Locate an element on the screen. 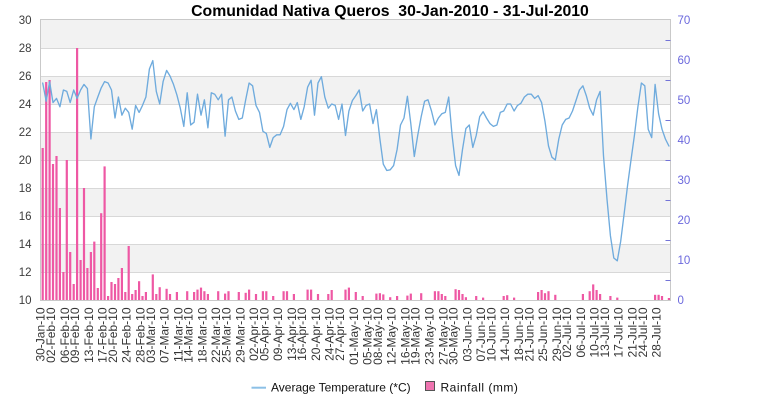 Image resolution: width=770 pixels, height=400 pixels. svg-text: 24 is located at coordinates (25, 105).